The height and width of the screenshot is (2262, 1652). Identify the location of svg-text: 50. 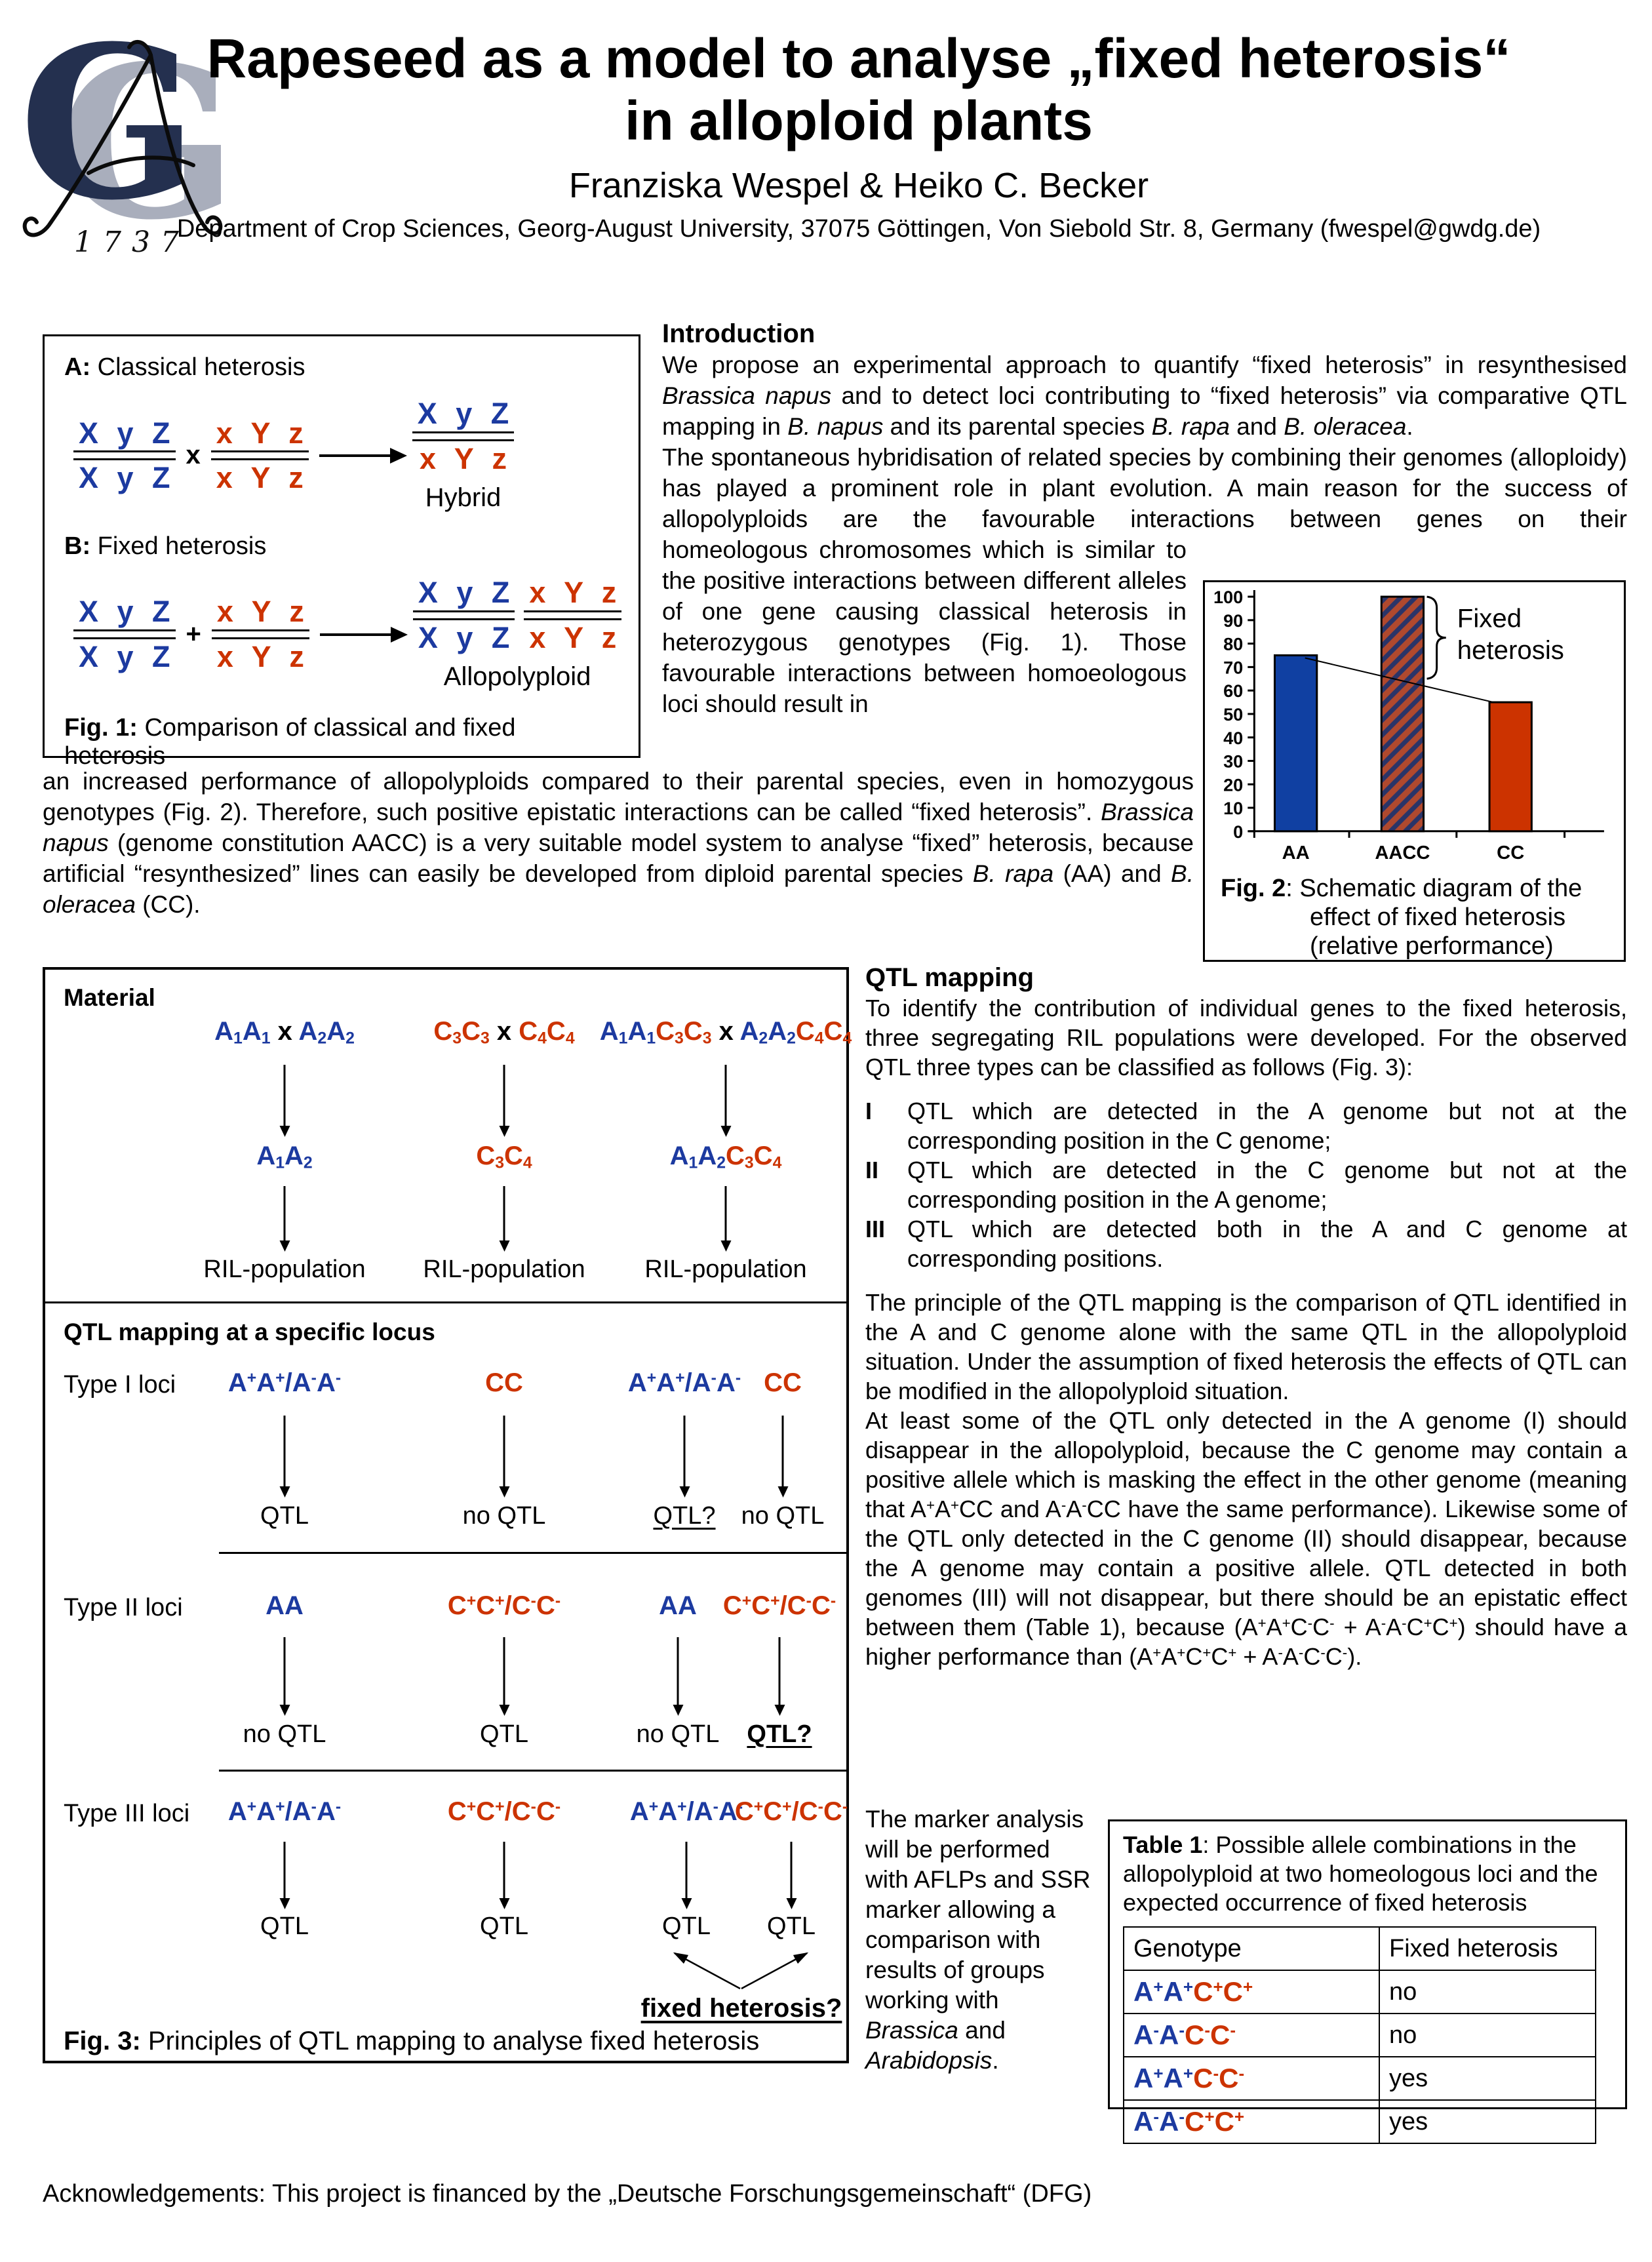
(1233, 714).